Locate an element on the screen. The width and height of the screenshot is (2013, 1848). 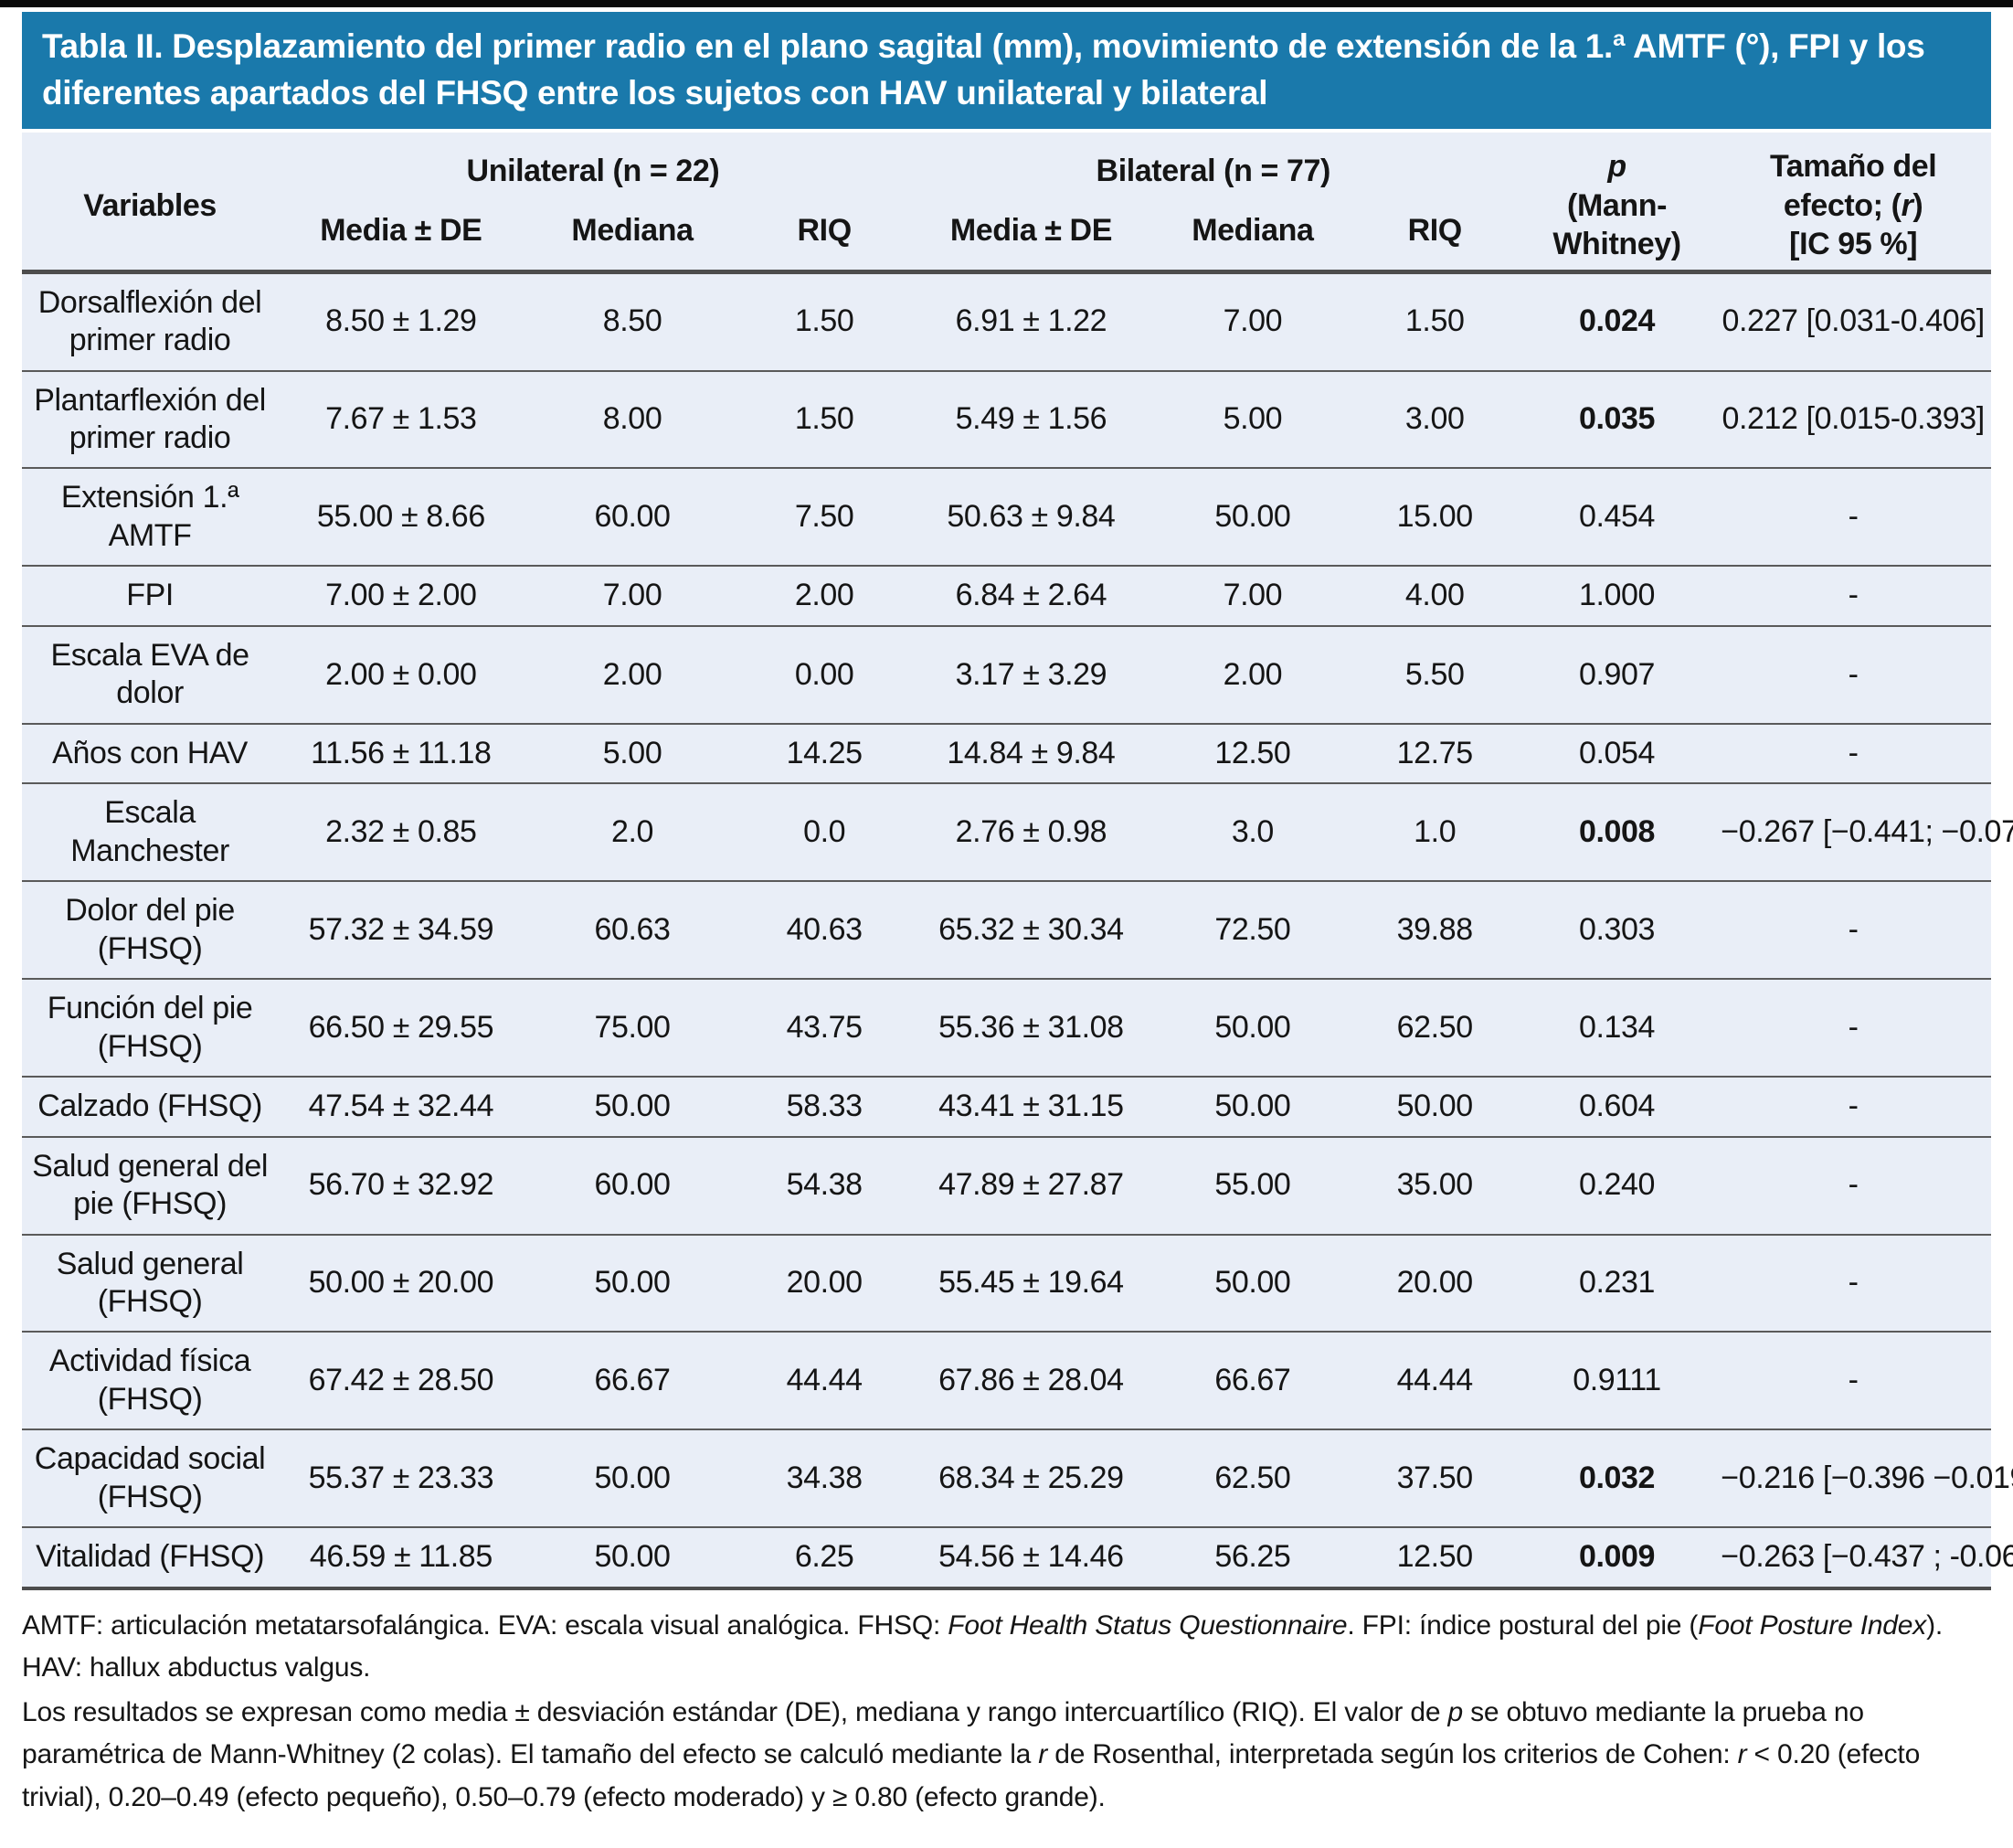
variable-cell: Extensión 1.ª AMTF is located at coordinates (149, 516).